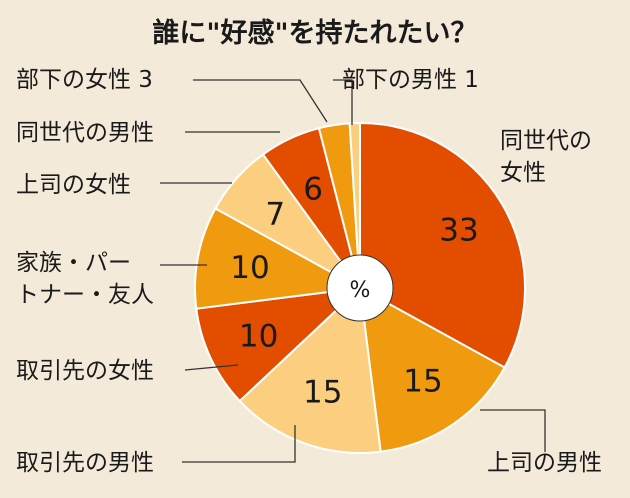 This screenshot has height=498, width=630. I want to click on callout-label: 上司の女性, so click(73, 185).